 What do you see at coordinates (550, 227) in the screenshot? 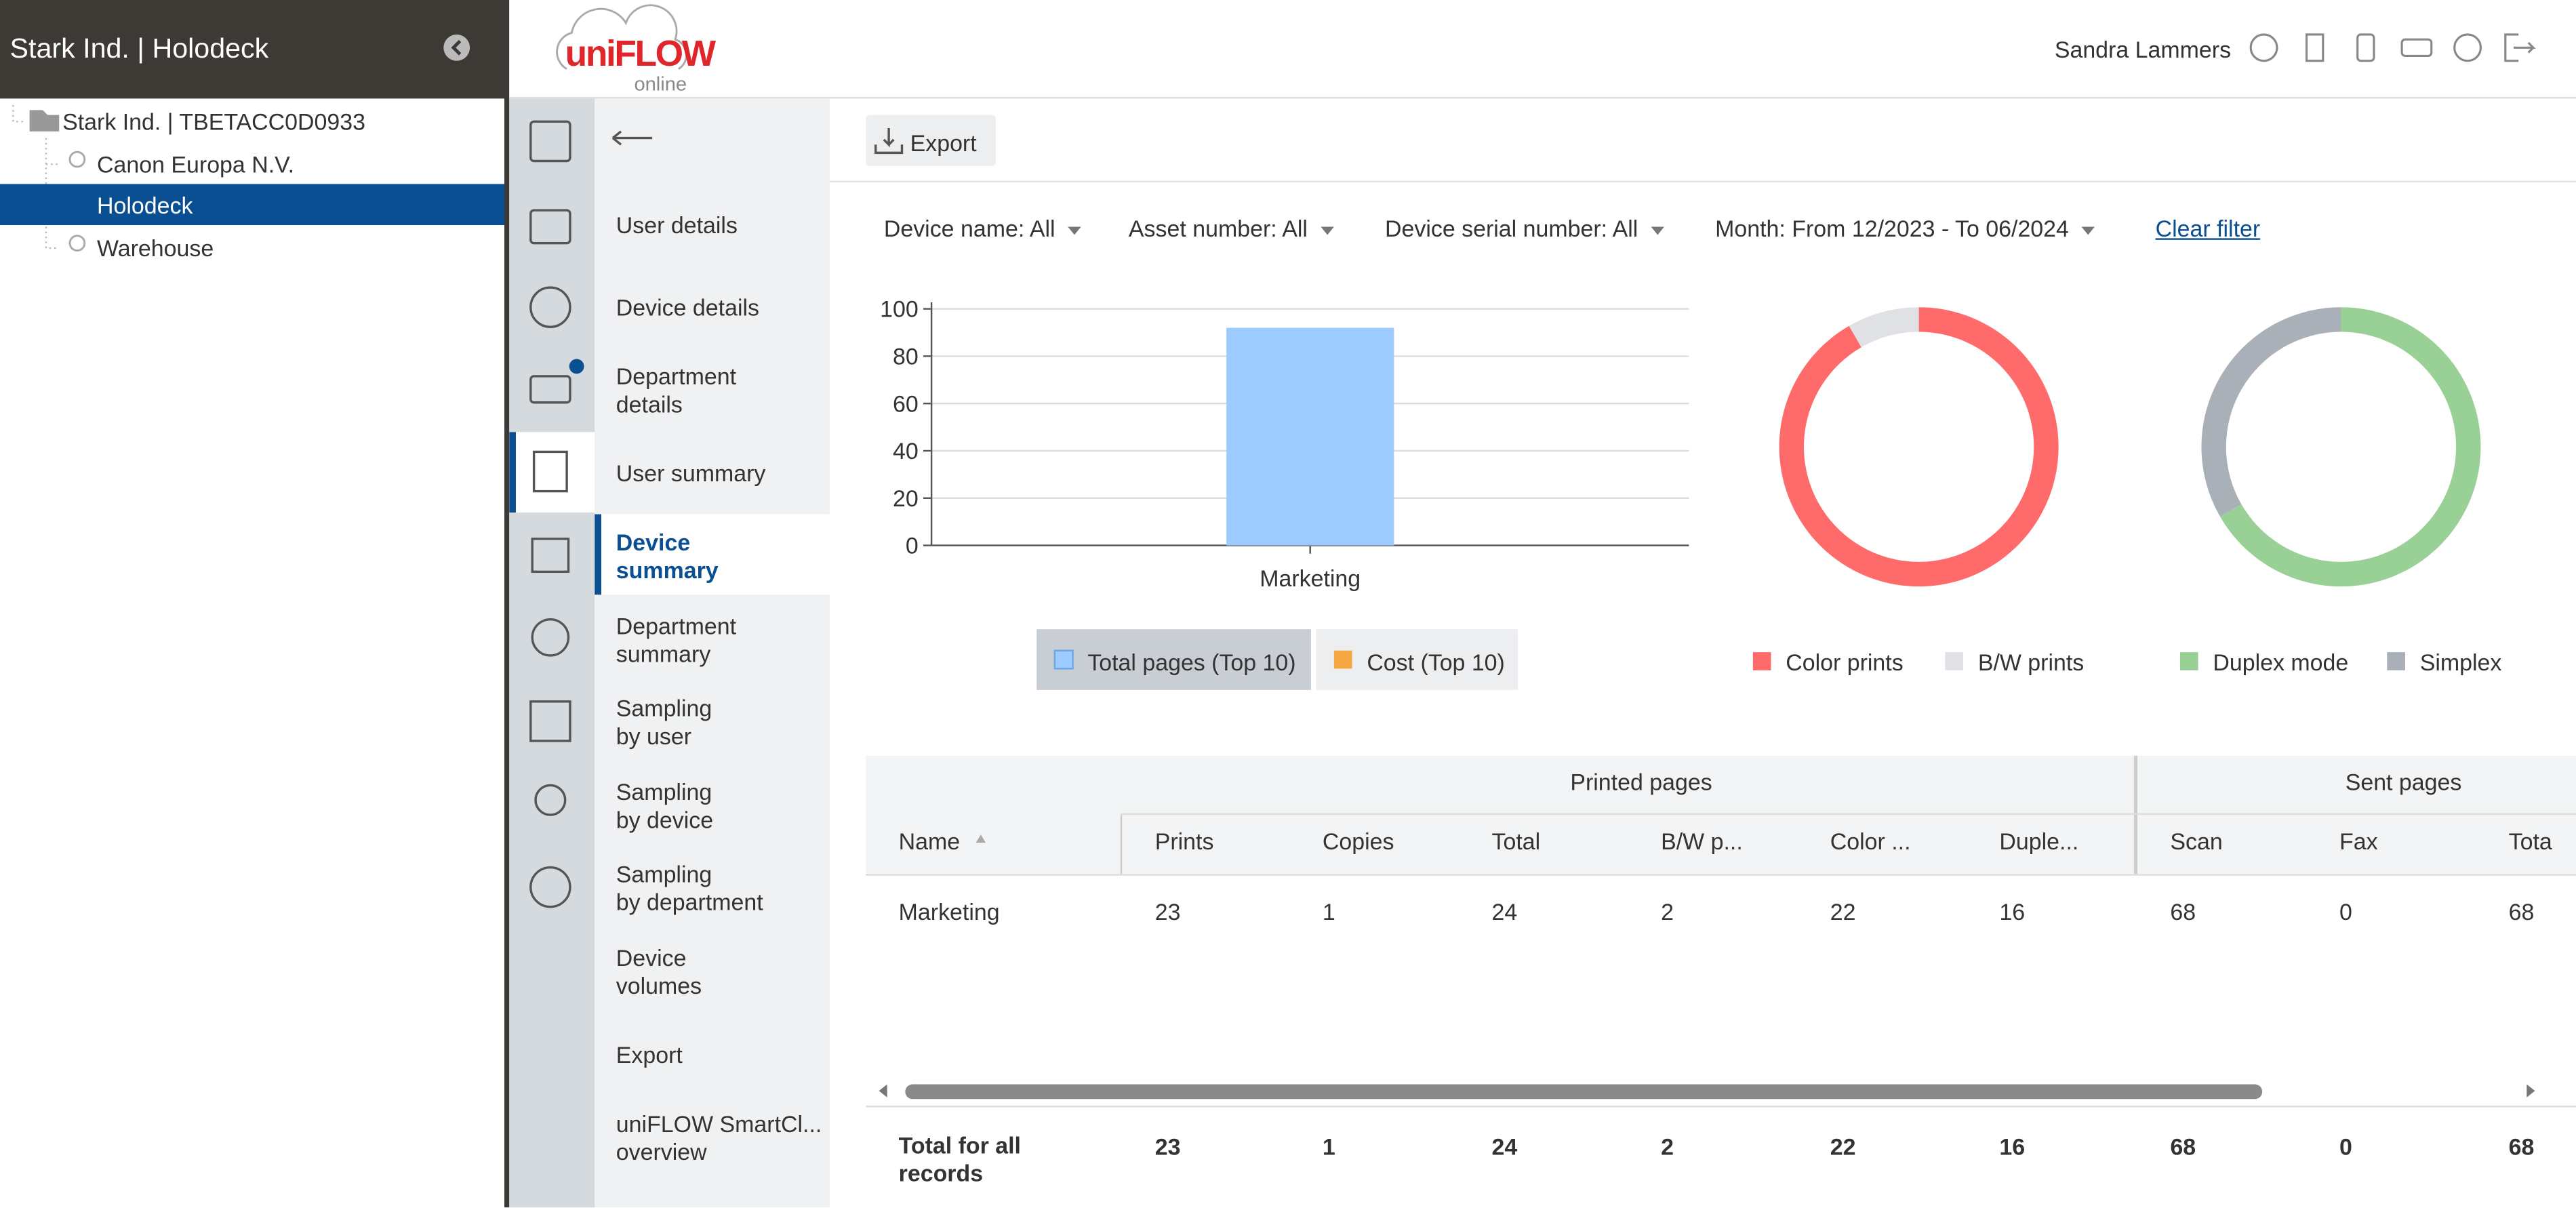
I see `tray-icon` at bounding box center [550, 227].